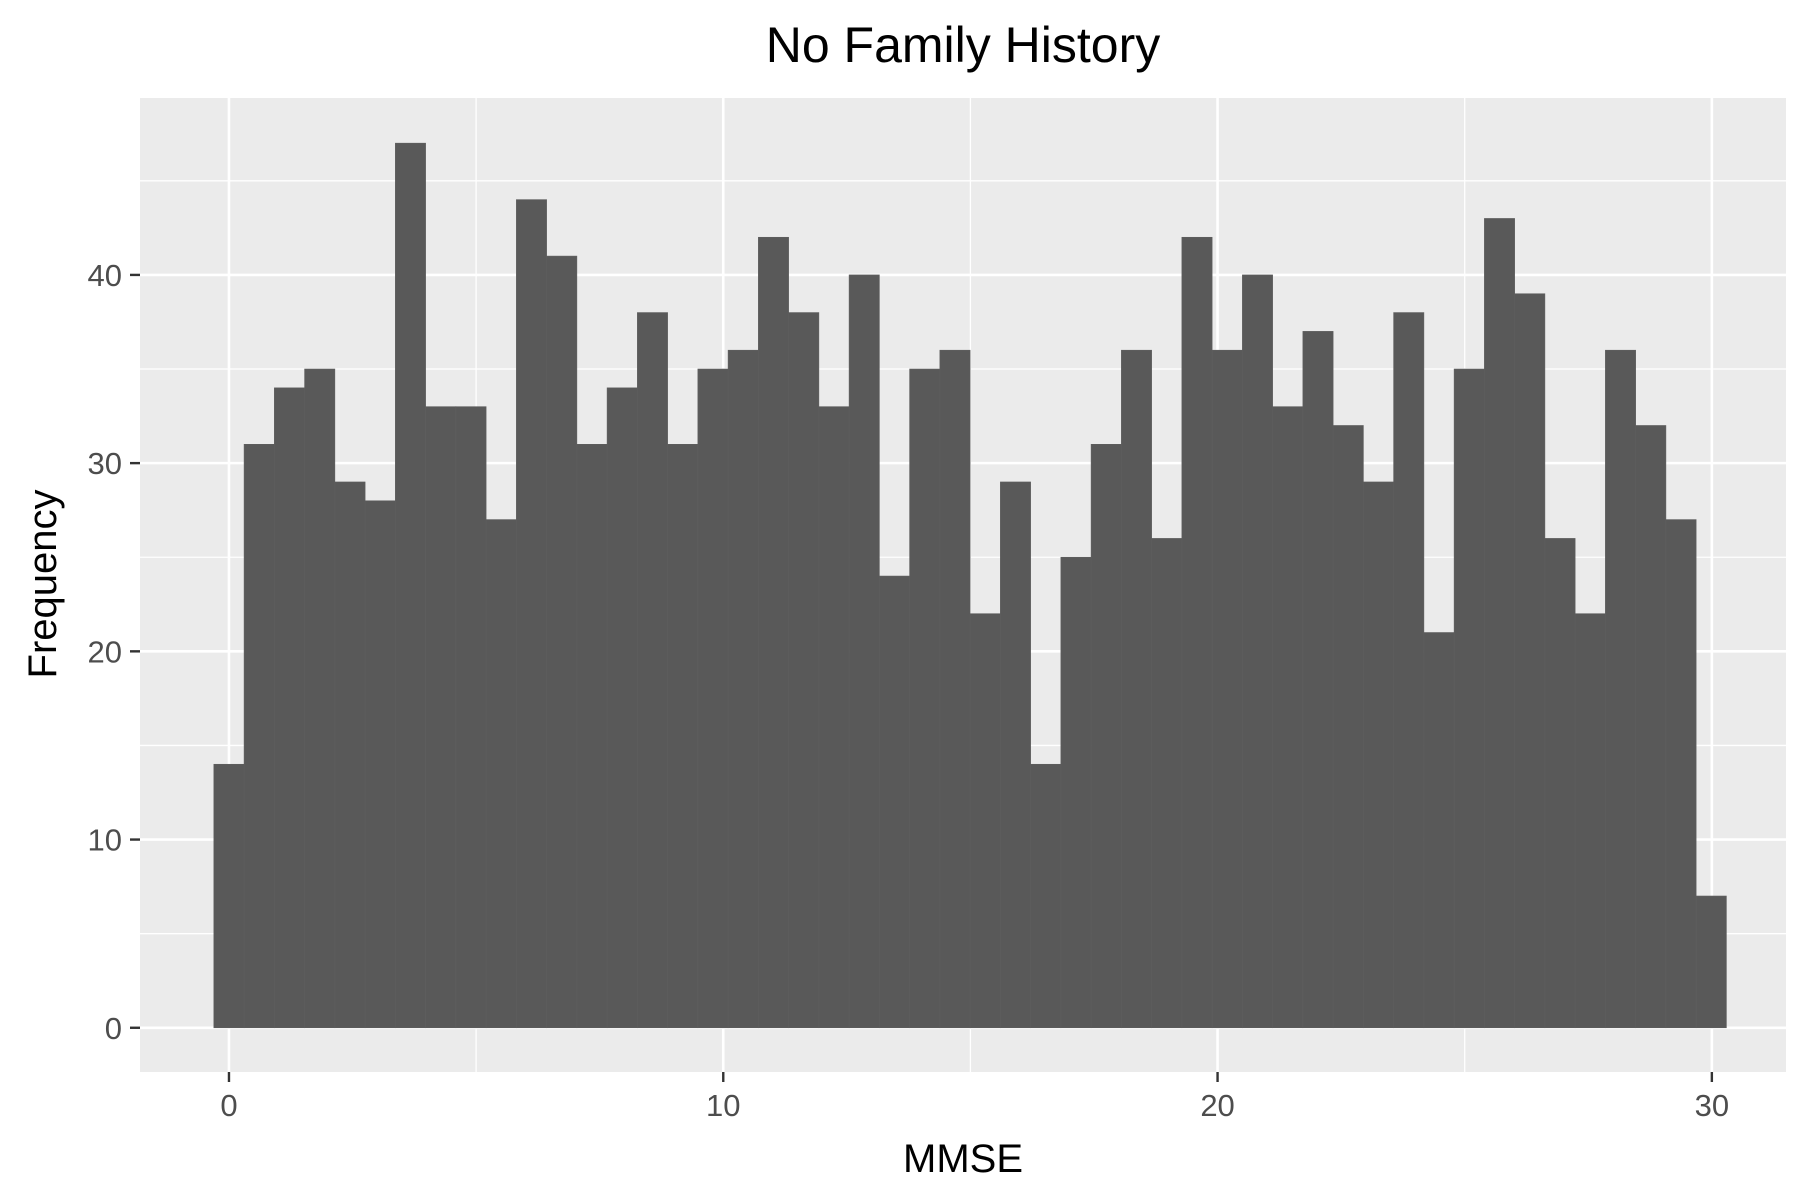  Describe the element at coordinates (723, 1105) in the screenshot. I see `x-tick-label: 10` at that location.